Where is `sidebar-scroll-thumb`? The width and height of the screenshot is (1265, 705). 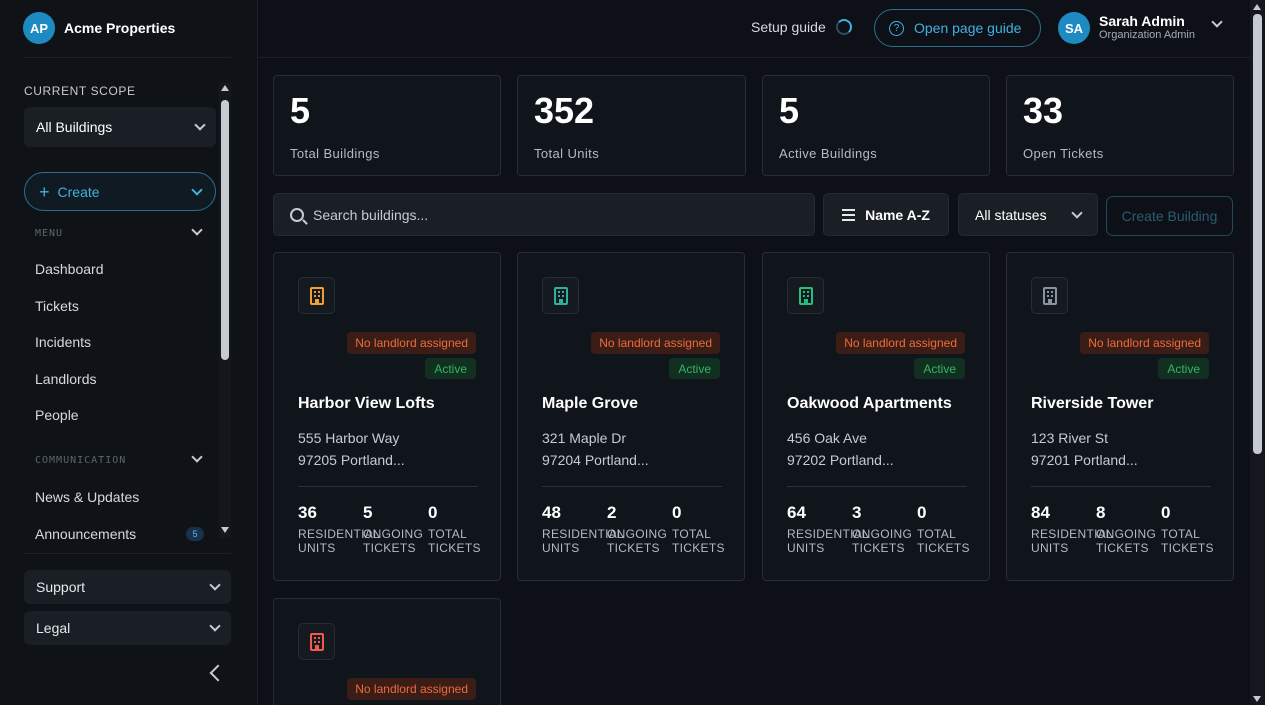
sidebar-scroll-thumb is located at coordinates (225, 230).